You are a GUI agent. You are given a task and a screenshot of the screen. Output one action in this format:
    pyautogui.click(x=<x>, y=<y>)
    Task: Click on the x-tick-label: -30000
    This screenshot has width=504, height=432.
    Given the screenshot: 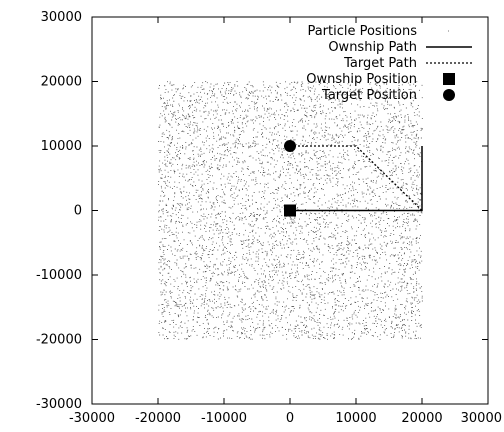 What is the action you would take?
    pyautogui.click(x=92, y=418)
    